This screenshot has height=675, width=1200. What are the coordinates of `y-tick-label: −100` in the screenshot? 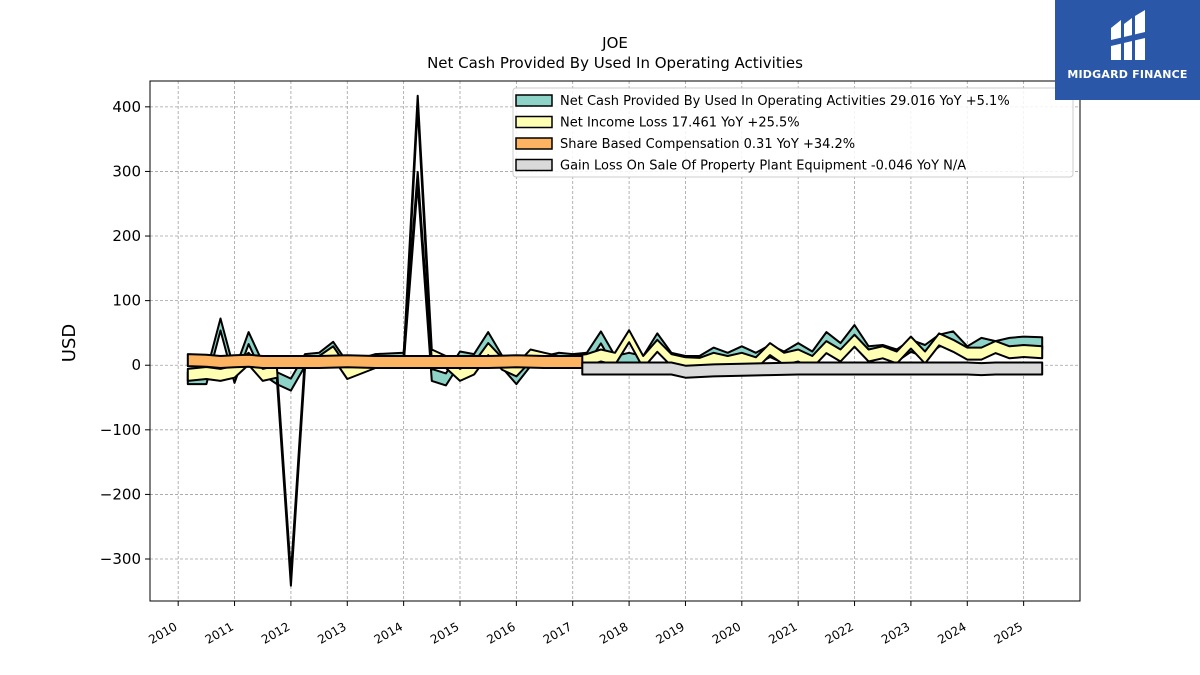 It's located at (120, 430).